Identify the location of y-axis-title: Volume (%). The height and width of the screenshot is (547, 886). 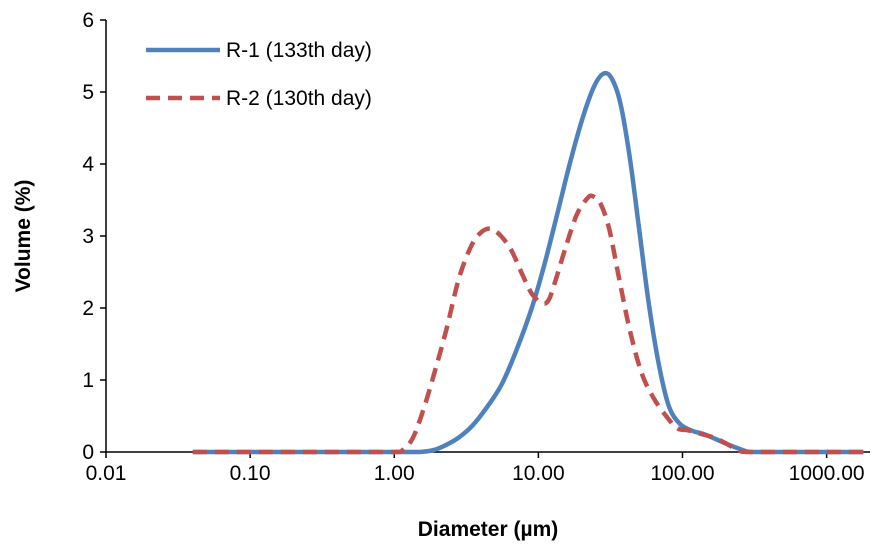
(23, 236).